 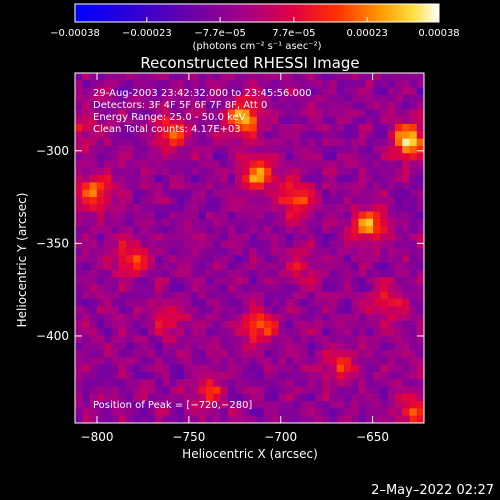 I want to click on x-tick-label: −650, so click(x=372, y=437).